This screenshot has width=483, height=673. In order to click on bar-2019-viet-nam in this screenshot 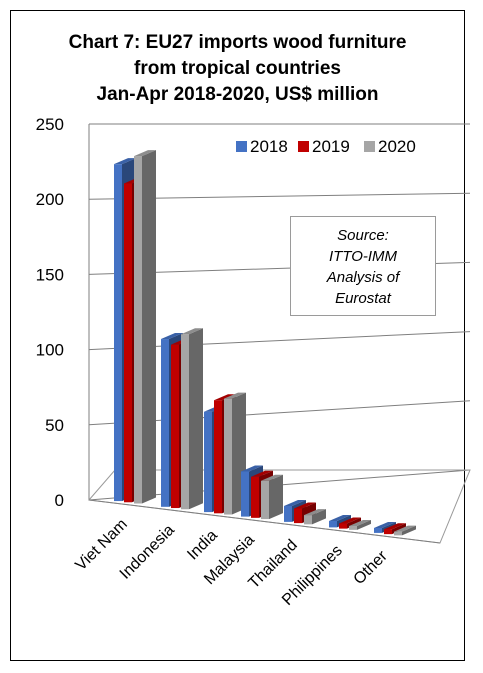, I will do `click(128, 343)`.